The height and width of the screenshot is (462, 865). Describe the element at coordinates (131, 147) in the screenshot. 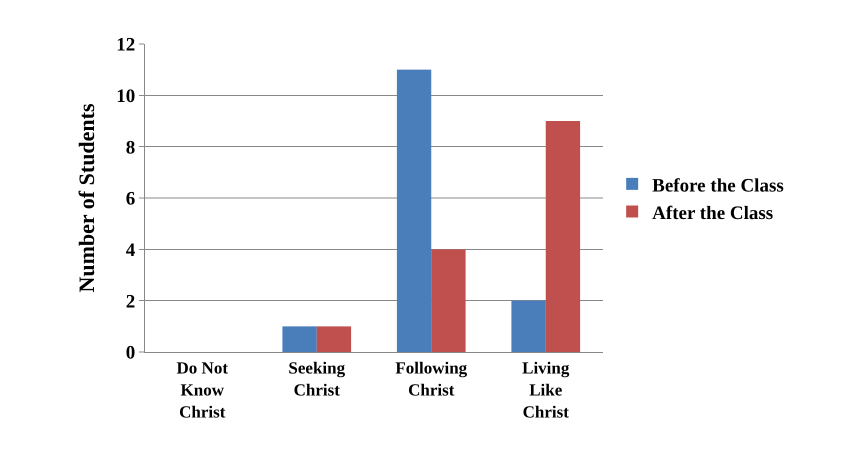

I see `y-tick-label: 8` at that location.